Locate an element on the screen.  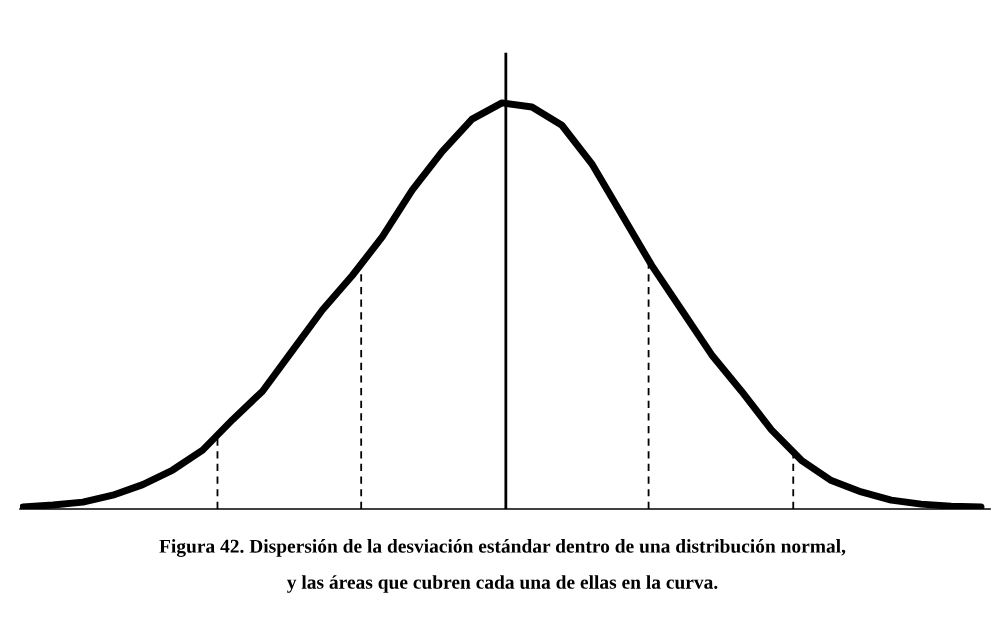
text: y las áreas que cubren cada una de ellas en la curva. is located at coordinates (502, 584).